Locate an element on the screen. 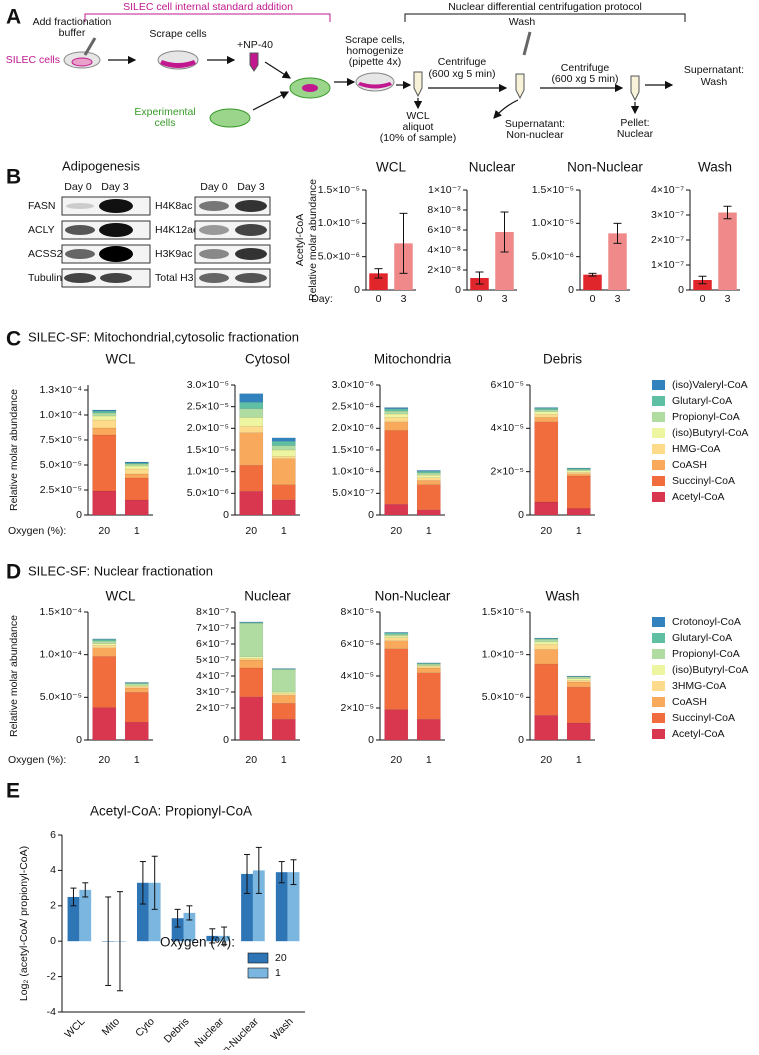 The height and width of the screenshot is (1055, 759). y-tick-label: 2 is located at coordinates (53, 906).